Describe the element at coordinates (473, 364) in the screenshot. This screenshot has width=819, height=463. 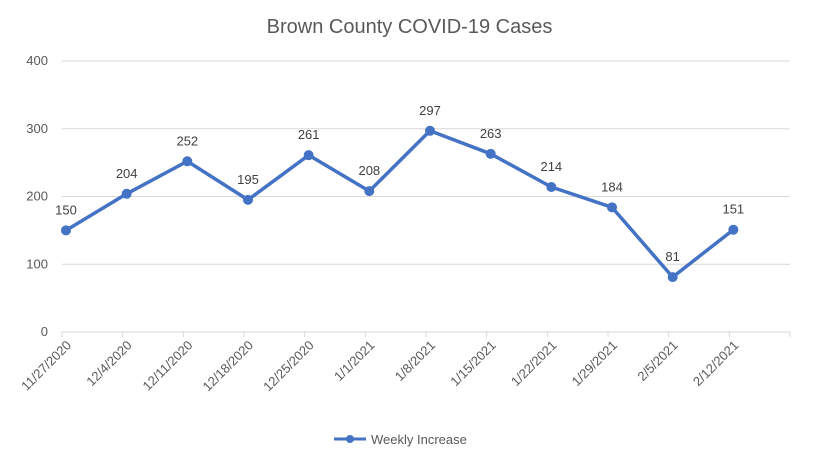
I see `x-tick-label: 1/15/2021` at that location.